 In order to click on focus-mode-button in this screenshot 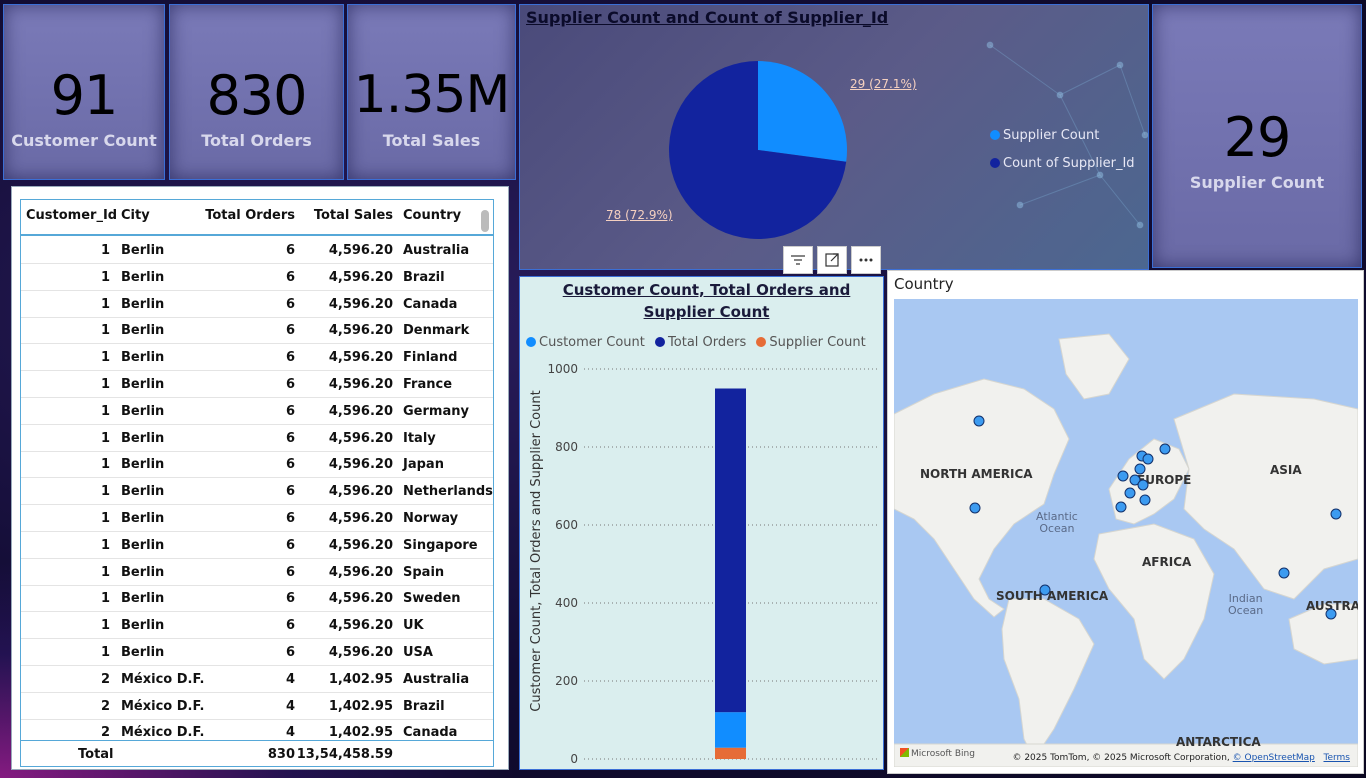, I will do `click(832, 260)`.